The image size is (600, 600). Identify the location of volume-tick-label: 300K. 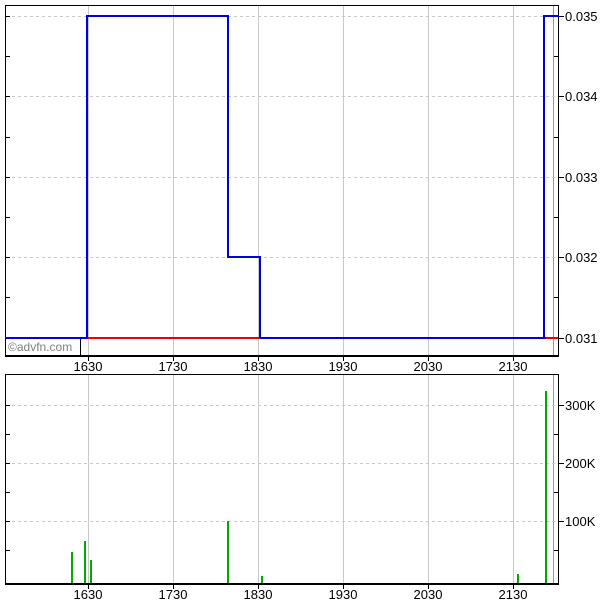
(580, 405).